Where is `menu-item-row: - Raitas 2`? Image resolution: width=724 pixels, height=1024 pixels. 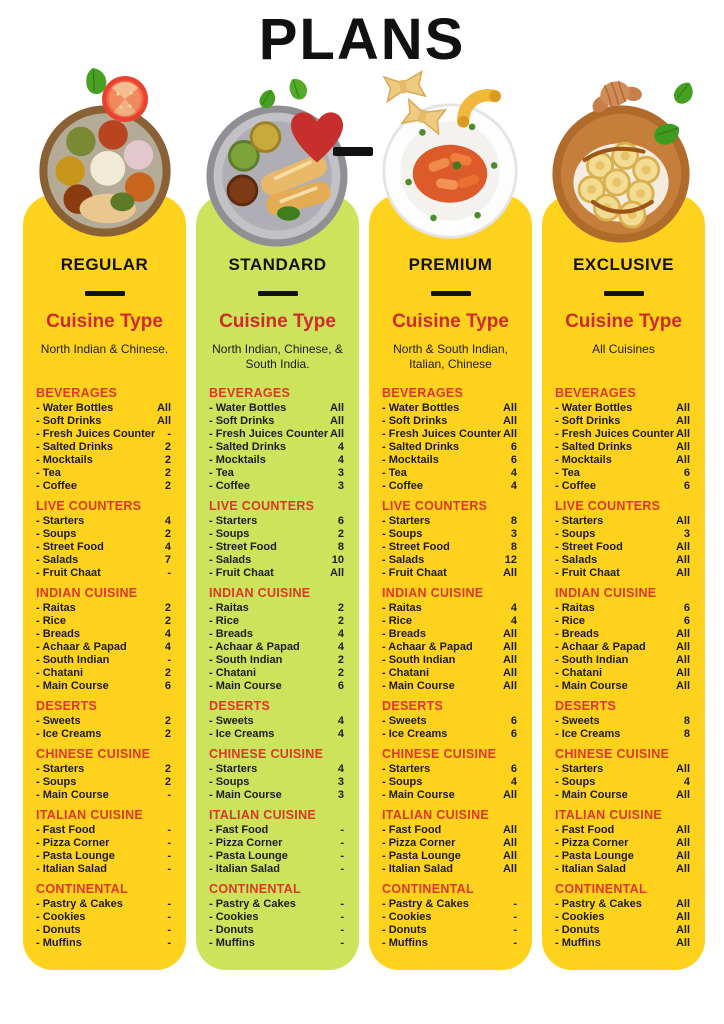
menu-item-row: - Raitas 2 is located at coordinates (104, 608).